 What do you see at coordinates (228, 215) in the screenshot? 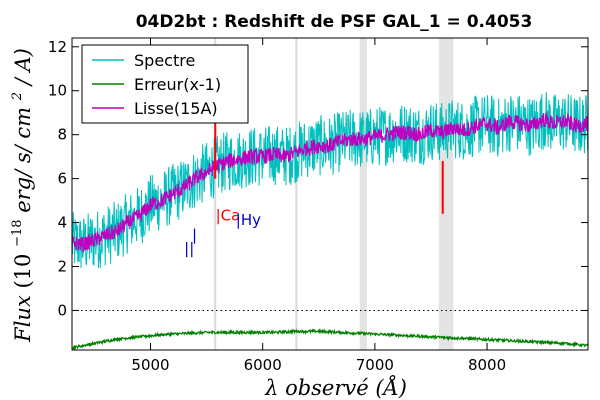
I see `line-id-2: |Ca` at bounding box center [228, 215].